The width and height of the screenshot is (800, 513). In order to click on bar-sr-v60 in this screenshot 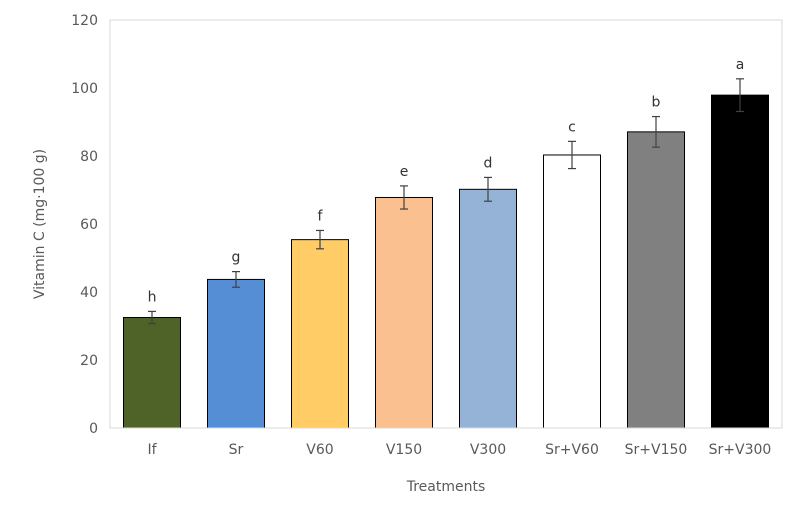, I will do `click(572, 291)`.